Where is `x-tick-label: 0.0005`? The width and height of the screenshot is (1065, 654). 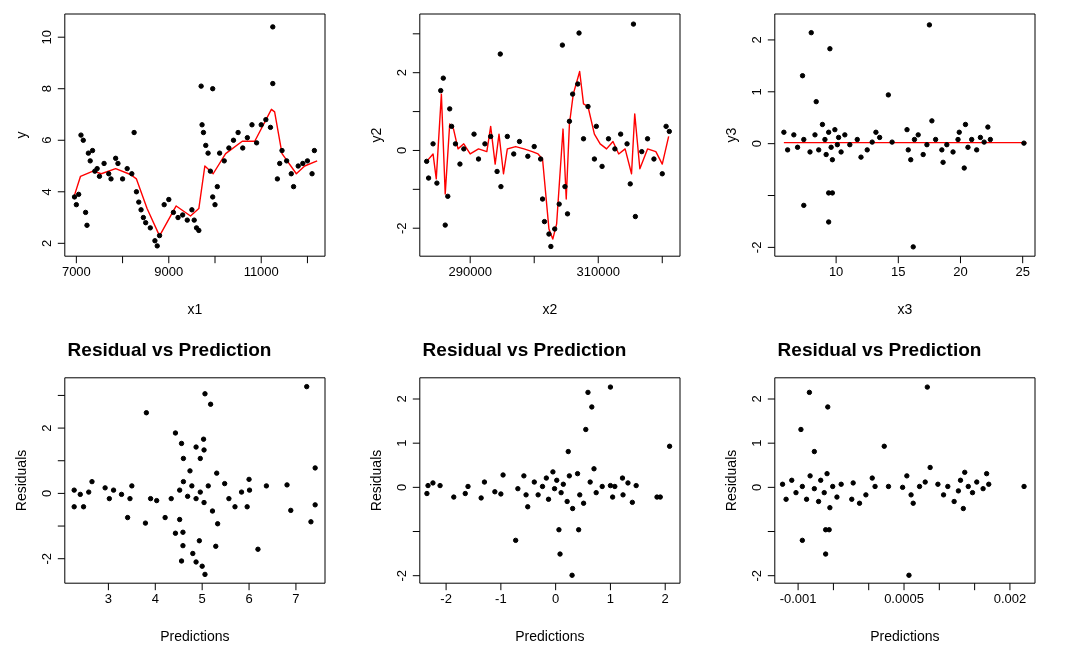
x-tick-label: 0.0005 is located at coordinates (904, 599).